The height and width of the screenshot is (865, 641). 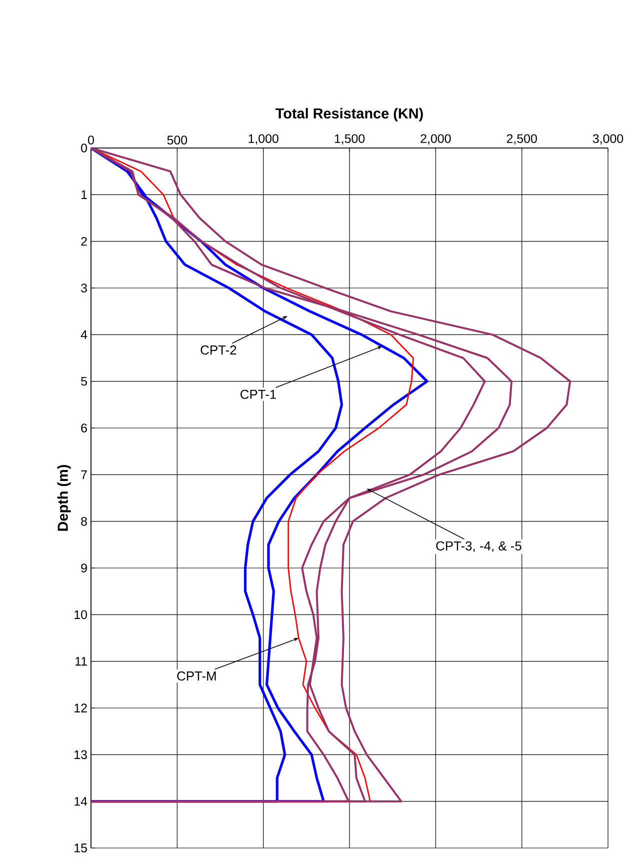 I want to click on x-tick-label: 3,000, so click(x=608, y=139).